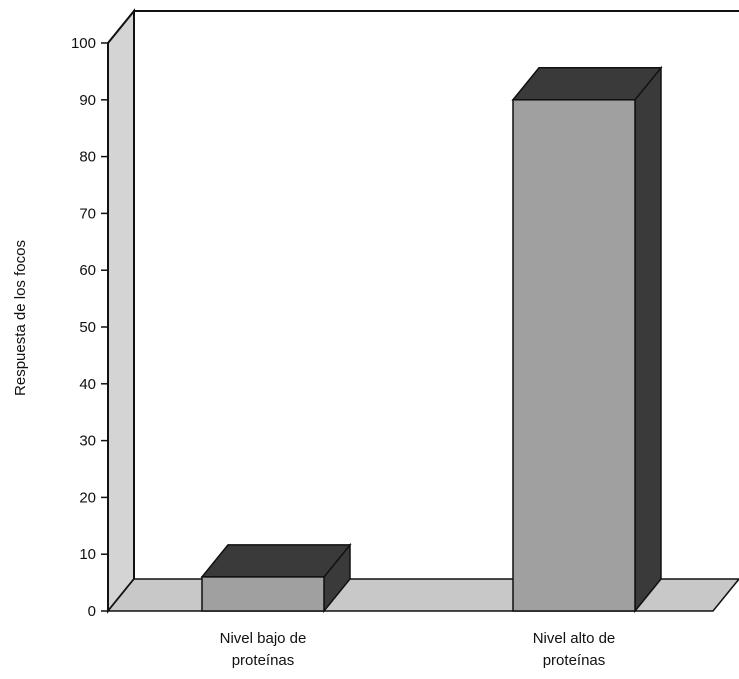  I want to click on bar, so click(276, 578).